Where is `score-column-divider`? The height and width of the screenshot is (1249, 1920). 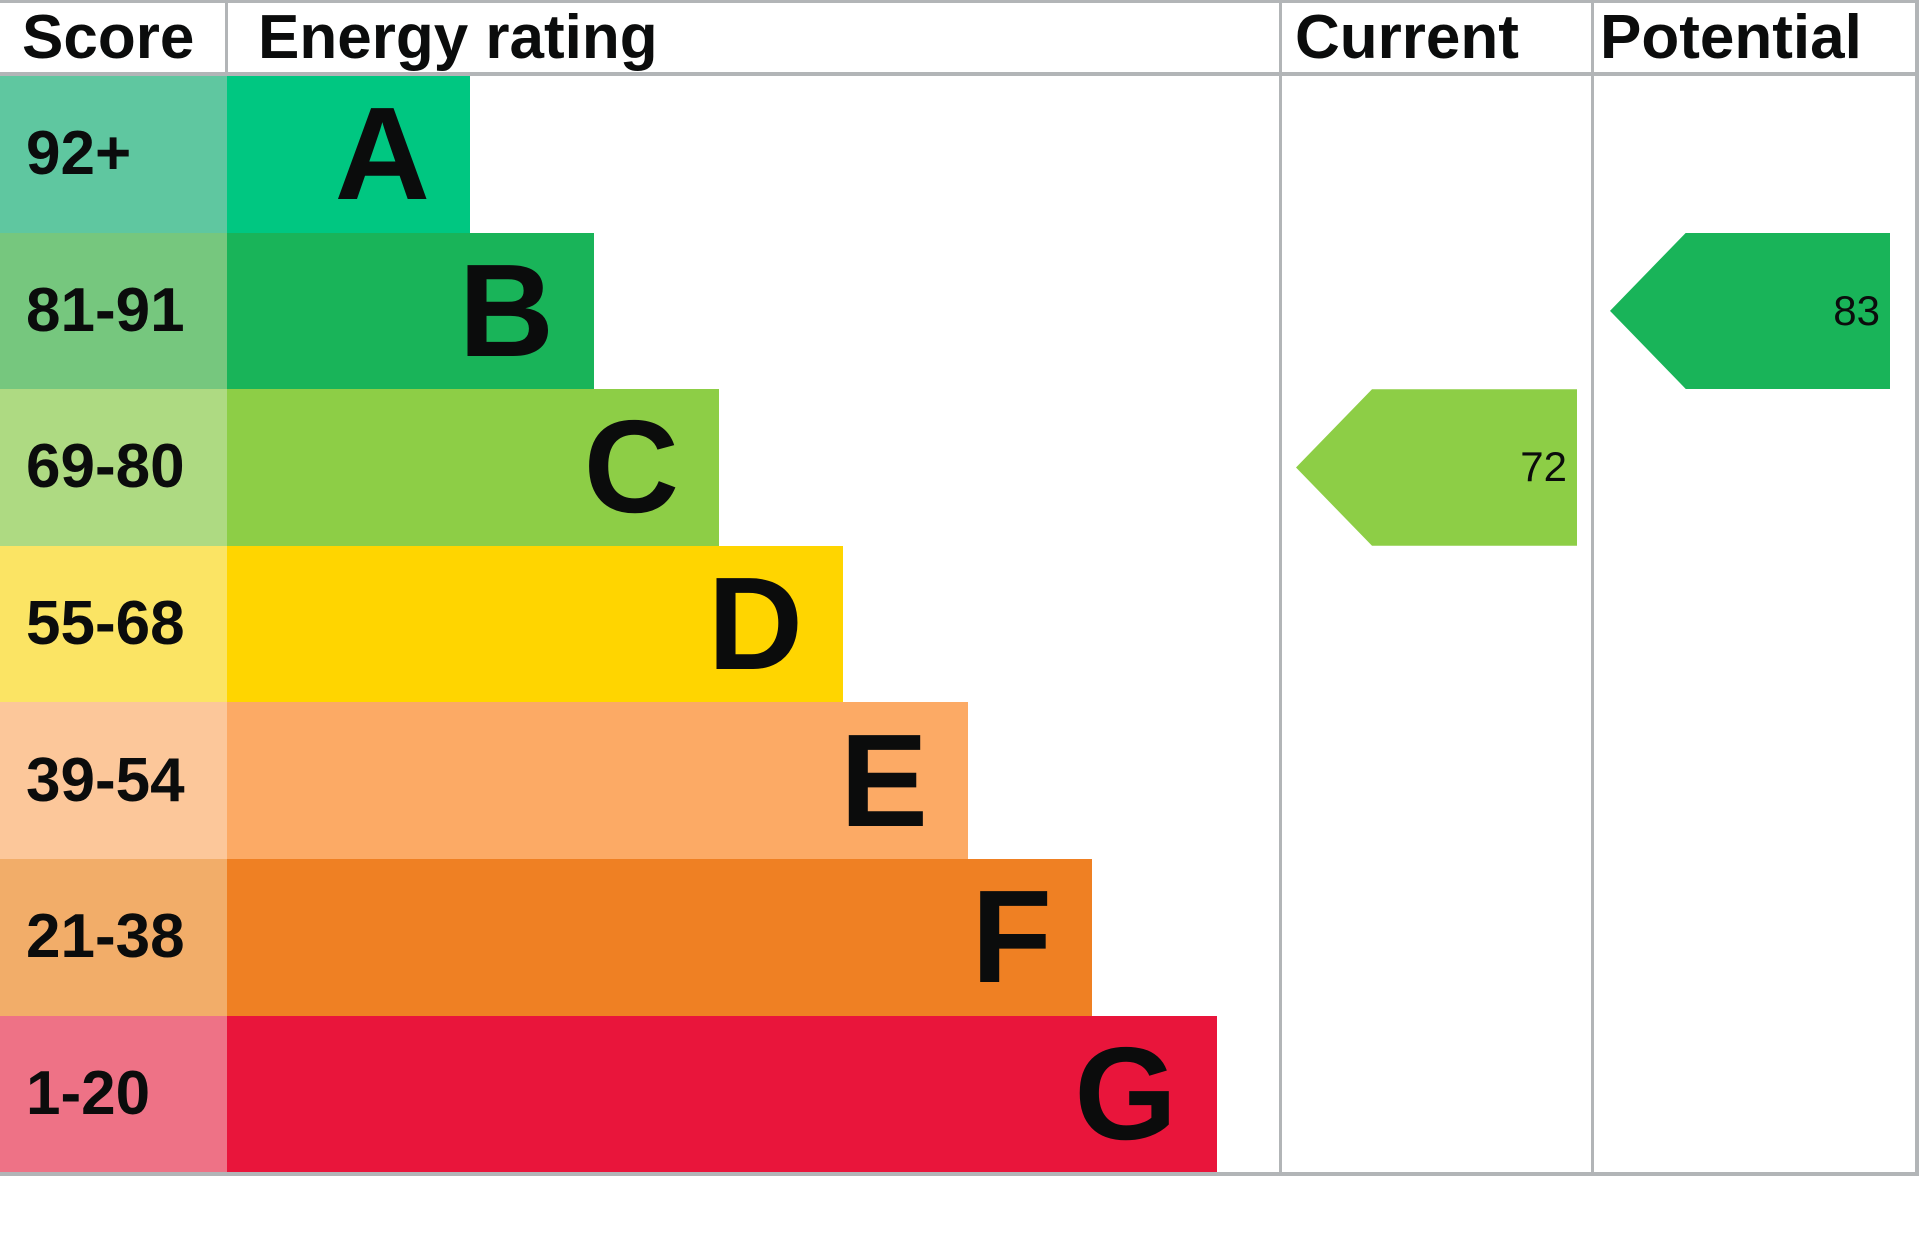
score-column-divider is located at coordinates (226, 38).